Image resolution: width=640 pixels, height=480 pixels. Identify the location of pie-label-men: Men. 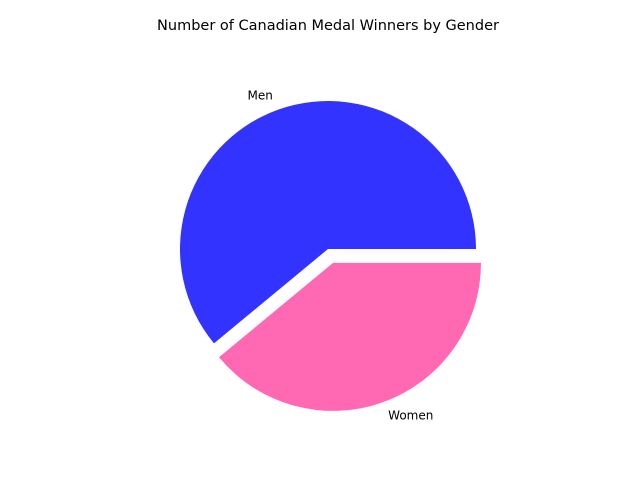
(260, 95).